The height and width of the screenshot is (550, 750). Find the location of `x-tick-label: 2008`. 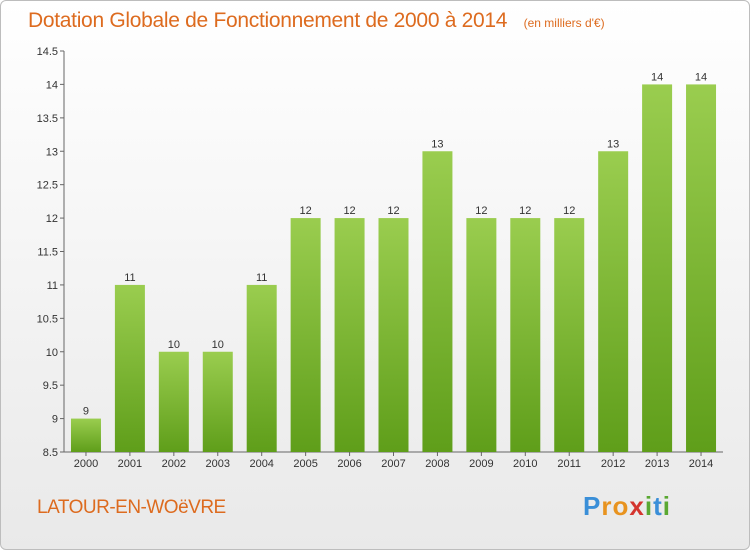

x-tick-label: 2008 is located at coordinates (437, 464).